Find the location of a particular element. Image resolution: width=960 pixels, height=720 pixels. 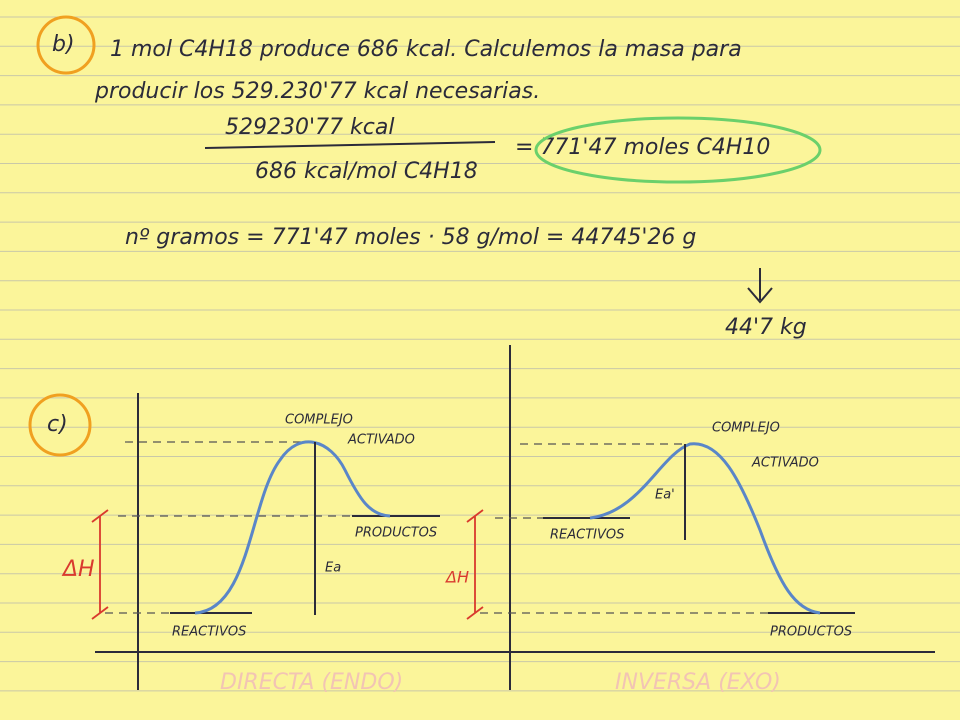

fraction-denominator: 686 kcal/mol C4H18 is located at coordinates (366, 171).